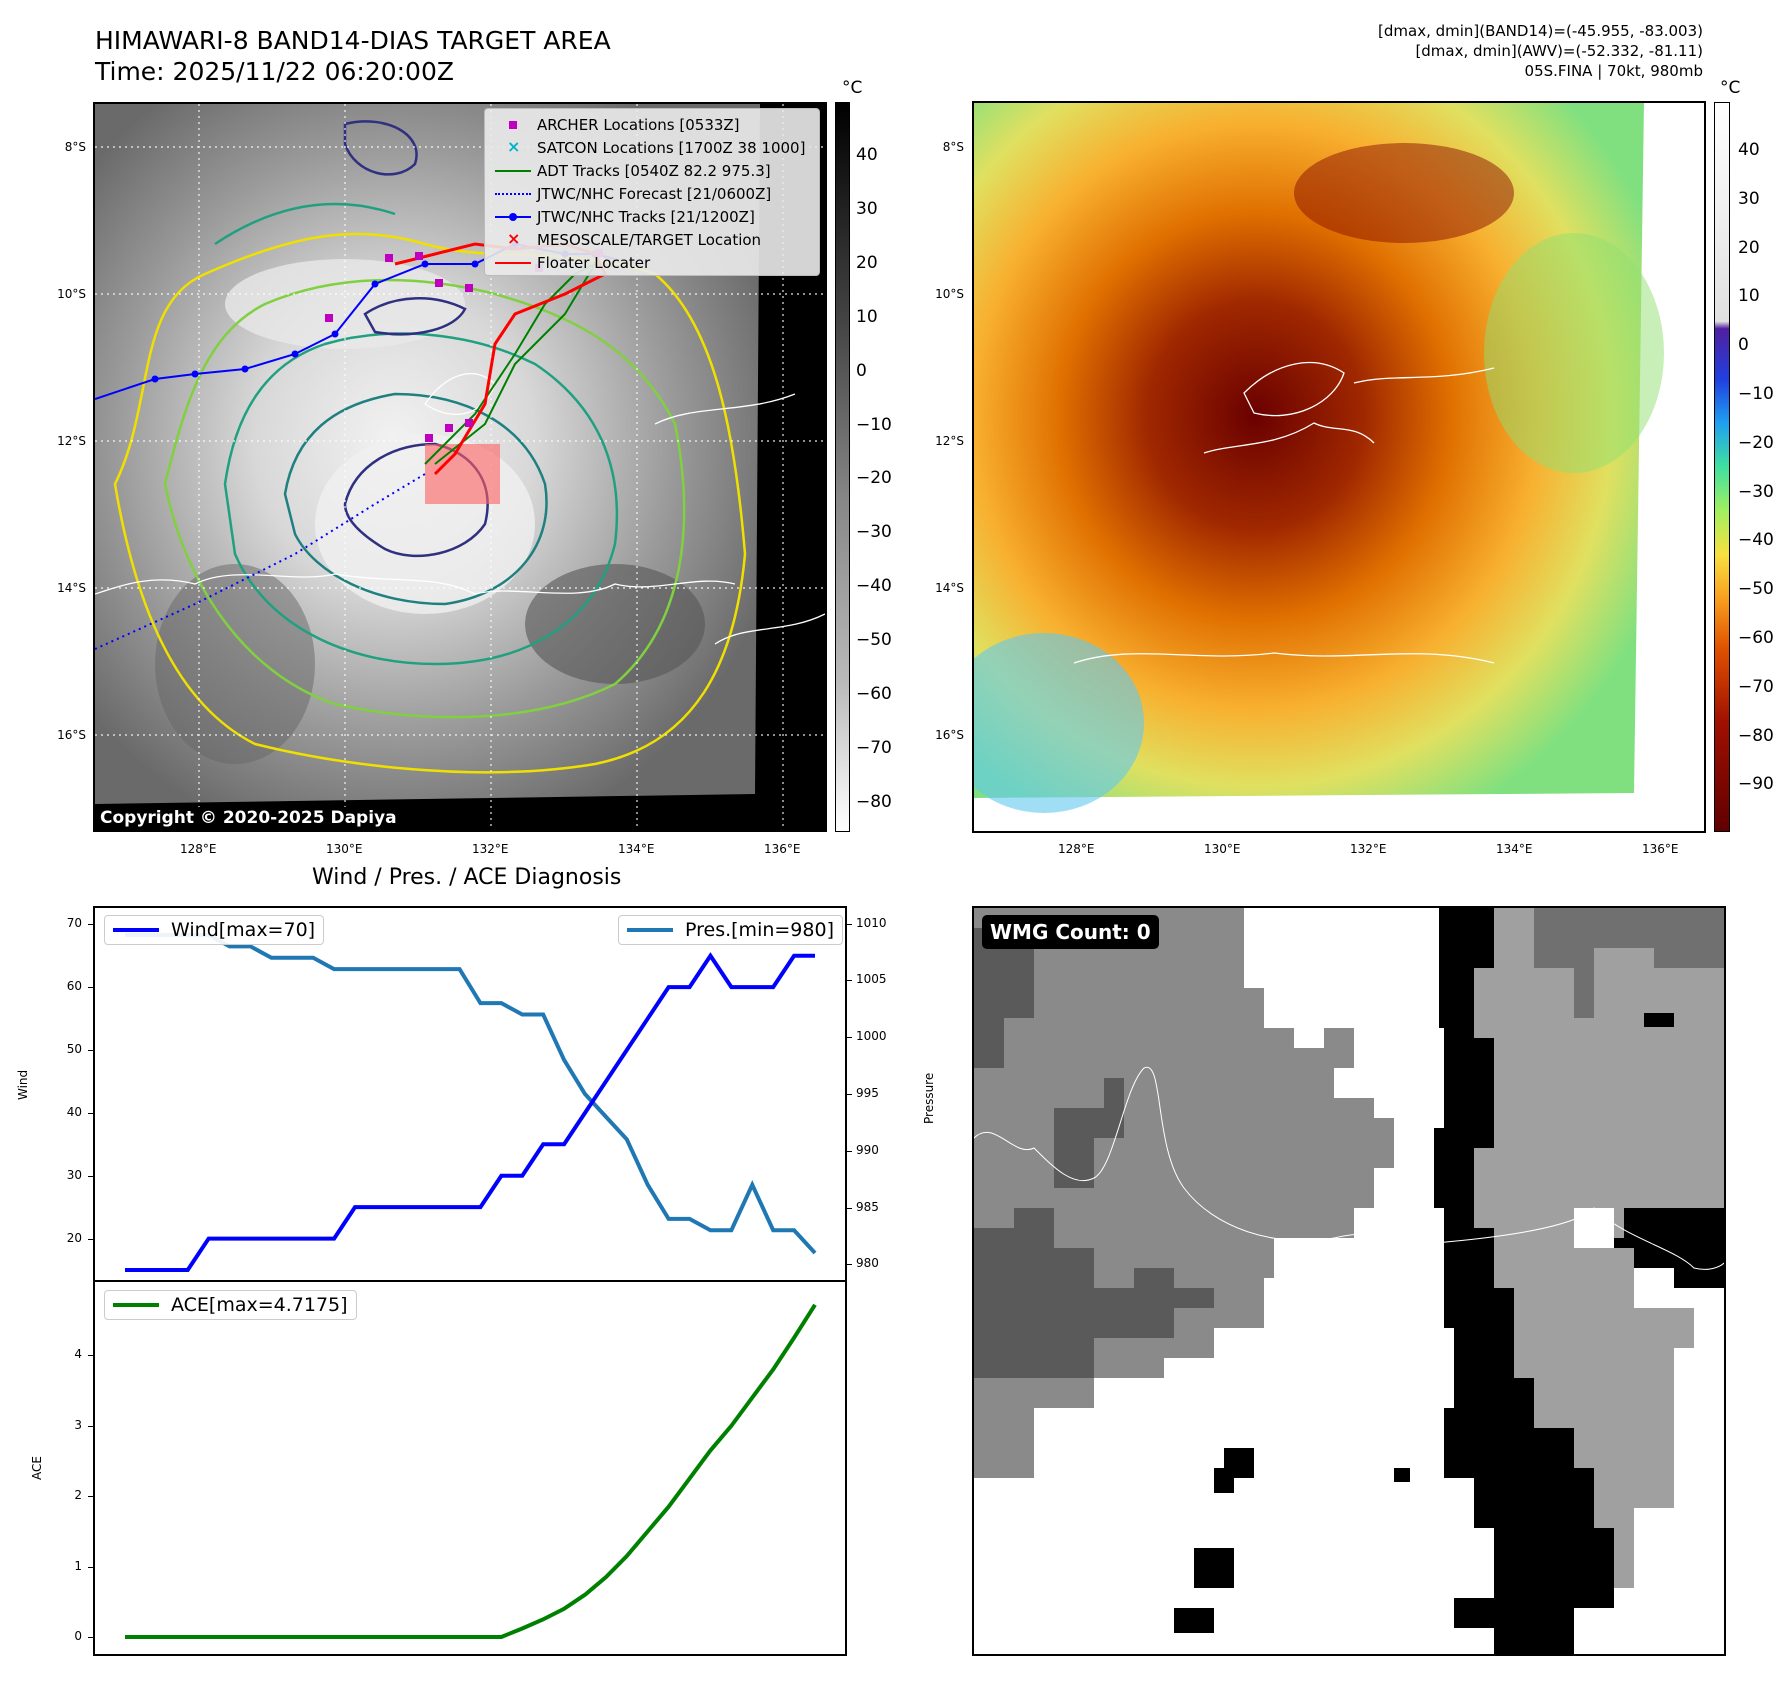 The width and height of the screenshot is (1788, 1690). What do you see at coordinates (1070, 932) in the screenshot?
I see `wmg-count-badge: WMG Count: 0` at bounding box center [1070, 932].